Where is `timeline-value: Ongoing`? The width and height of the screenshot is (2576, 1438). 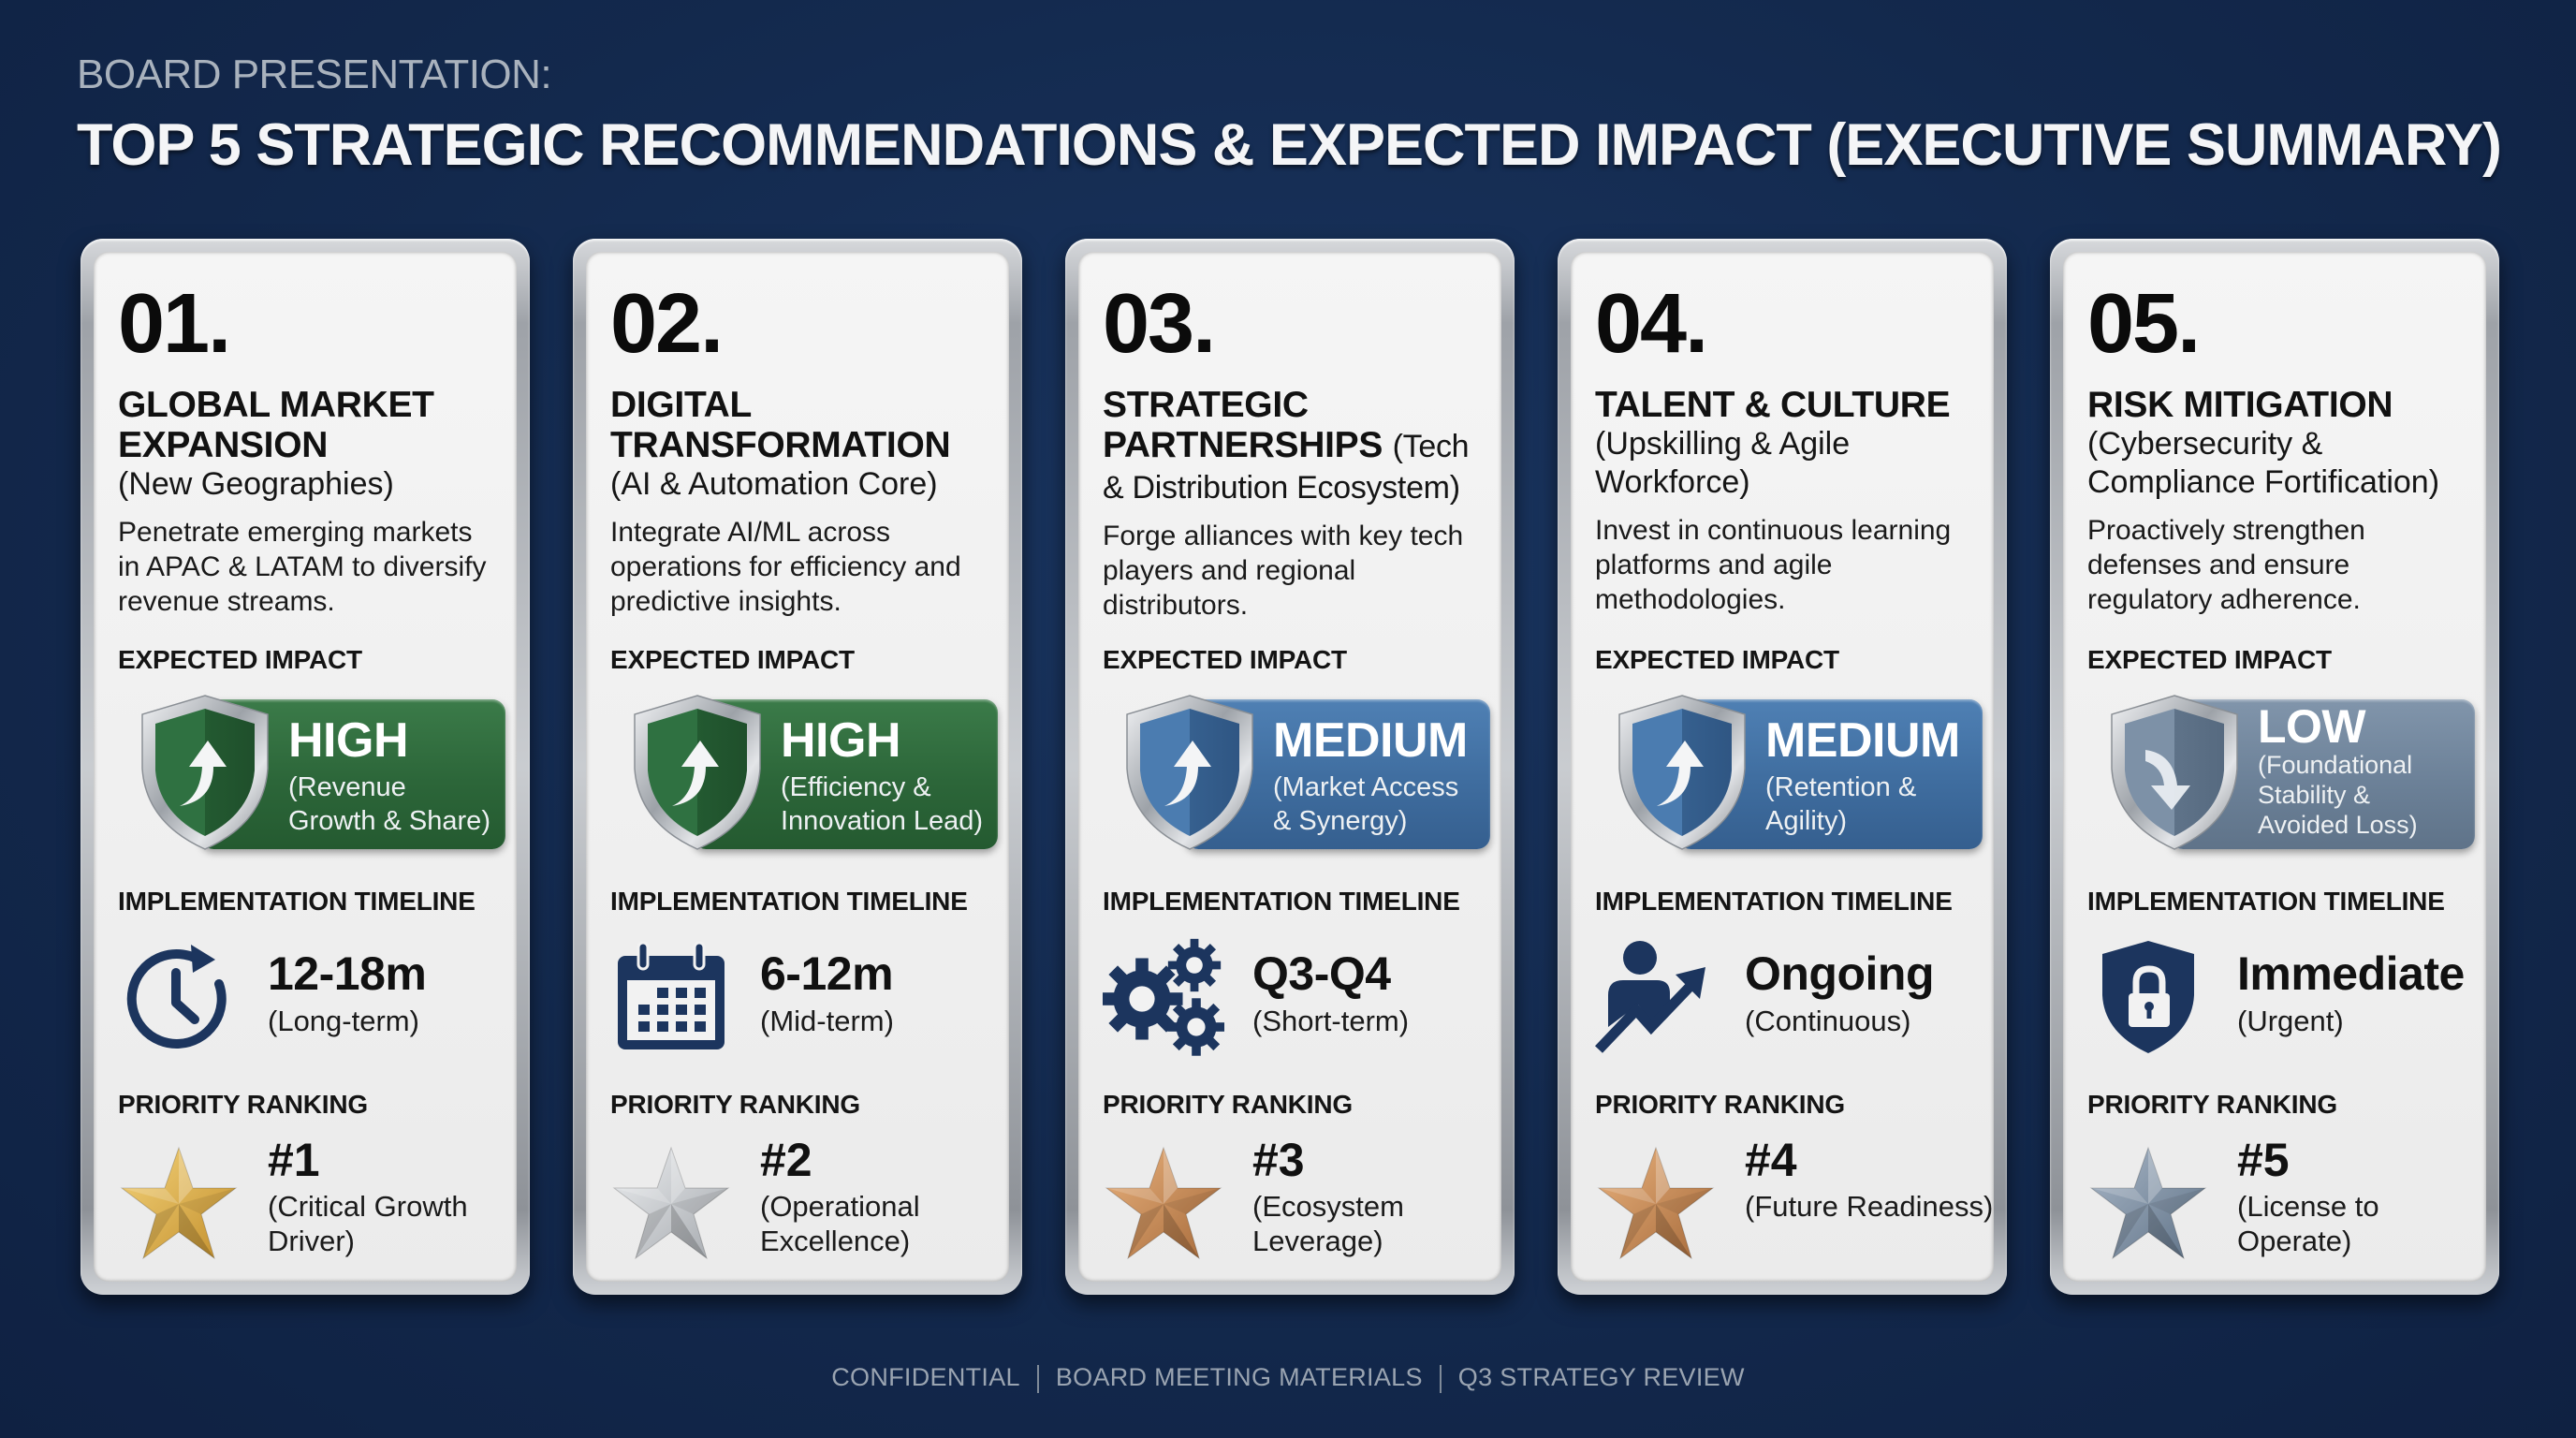
timeline-value: Ongoing is located at coordinates (1840, 973).